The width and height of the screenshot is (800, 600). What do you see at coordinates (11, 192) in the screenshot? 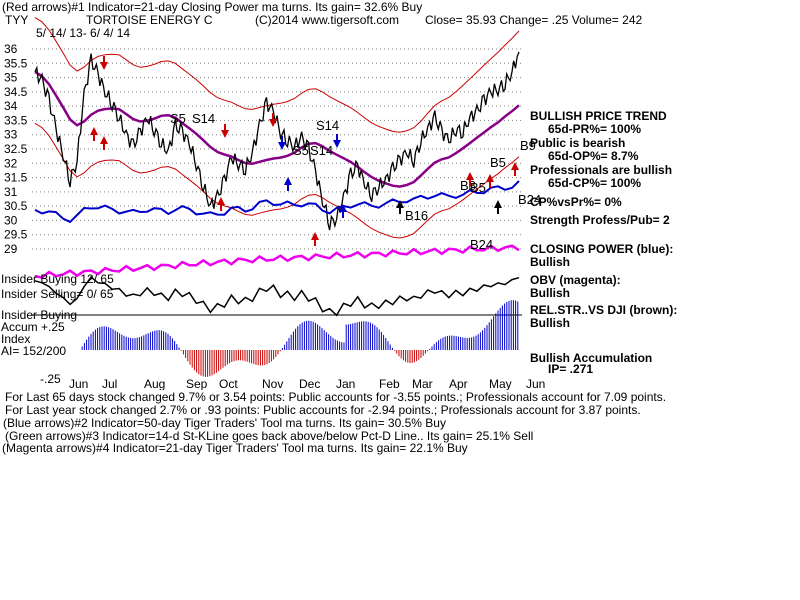
I see `price-tick-label: 31` at bounding box center [11, 192].